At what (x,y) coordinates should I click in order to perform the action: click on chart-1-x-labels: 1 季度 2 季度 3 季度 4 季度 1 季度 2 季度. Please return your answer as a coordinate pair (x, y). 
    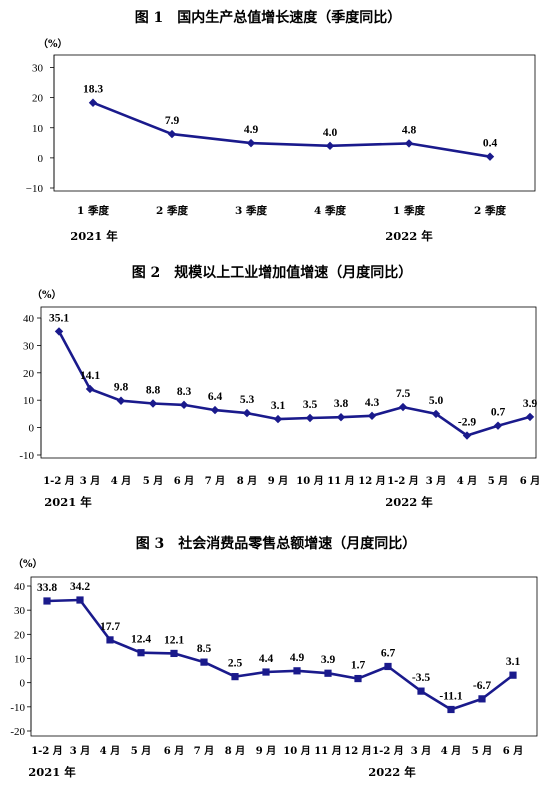
    Looking at the image, I should click on (291, 210).